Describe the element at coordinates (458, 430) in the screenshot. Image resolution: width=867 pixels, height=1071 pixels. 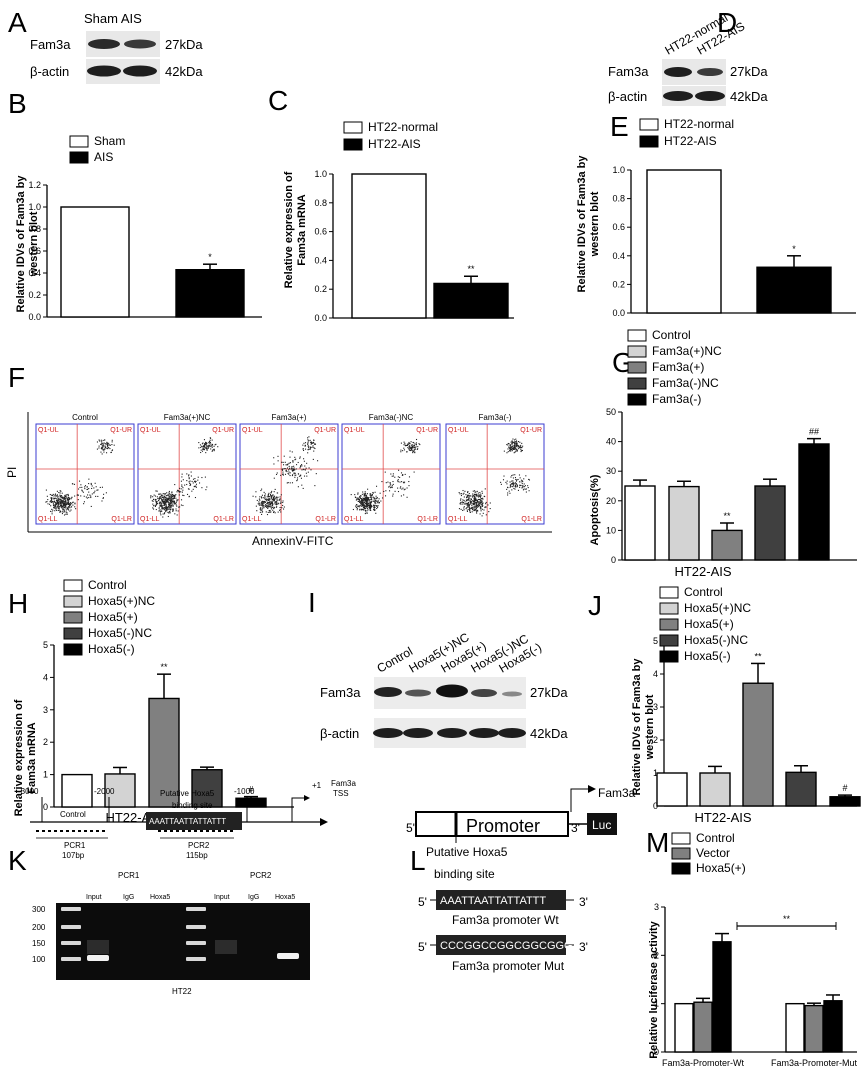
I see `quadrant-label: Q1-UL` at that location.